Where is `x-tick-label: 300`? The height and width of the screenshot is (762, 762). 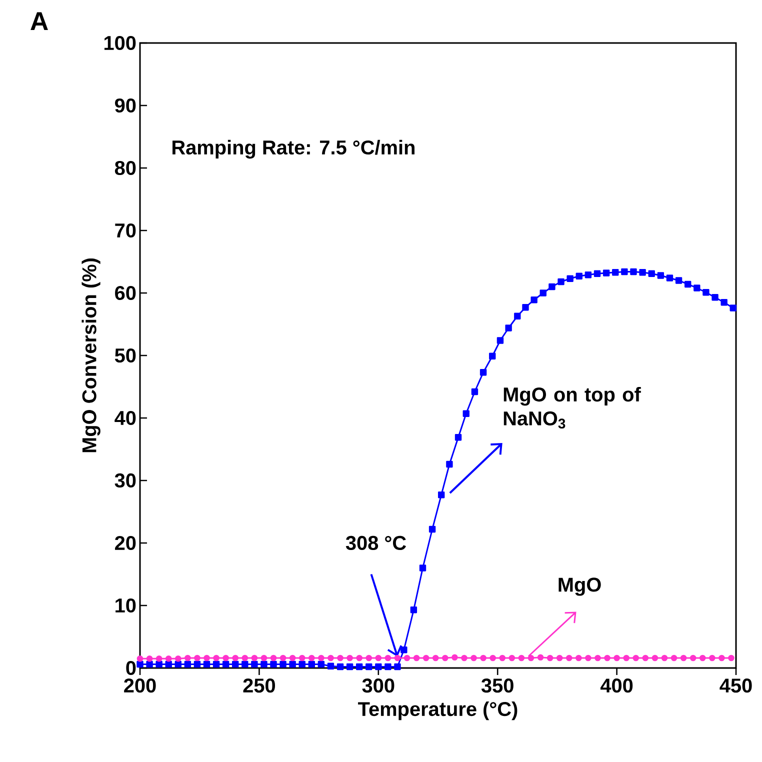 x-tick-label: 300 is located at coordinates (378, 685).